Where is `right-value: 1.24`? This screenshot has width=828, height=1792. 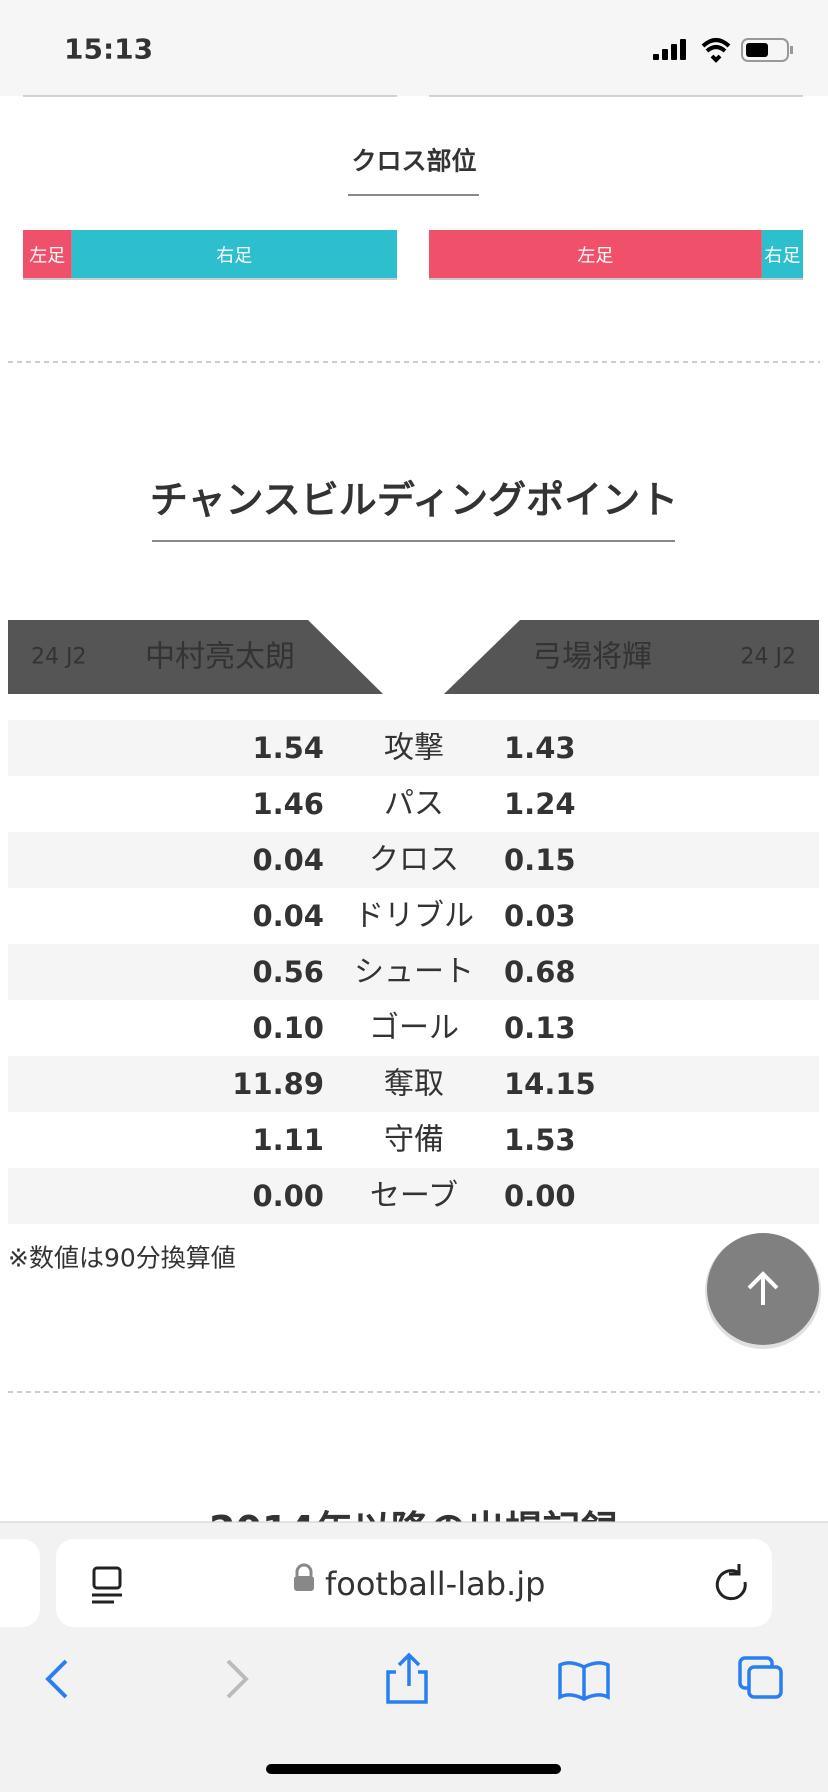 right-value: 1.24 is located at coordinates (540, 804).